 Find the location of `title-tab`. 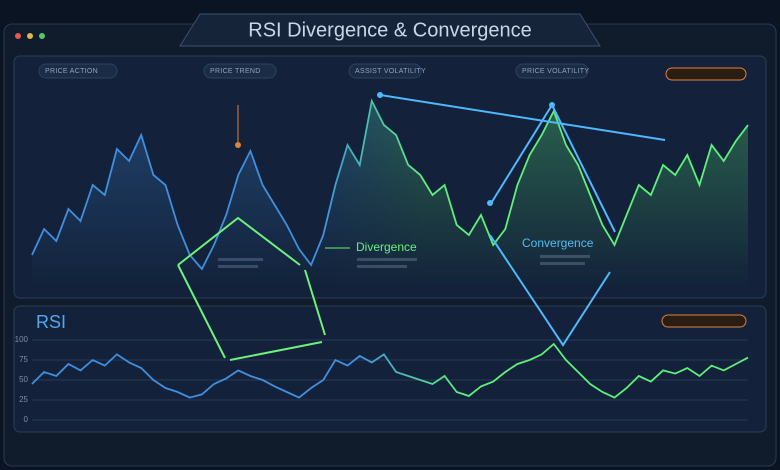

title-tab is located at coordinates (390, 30).